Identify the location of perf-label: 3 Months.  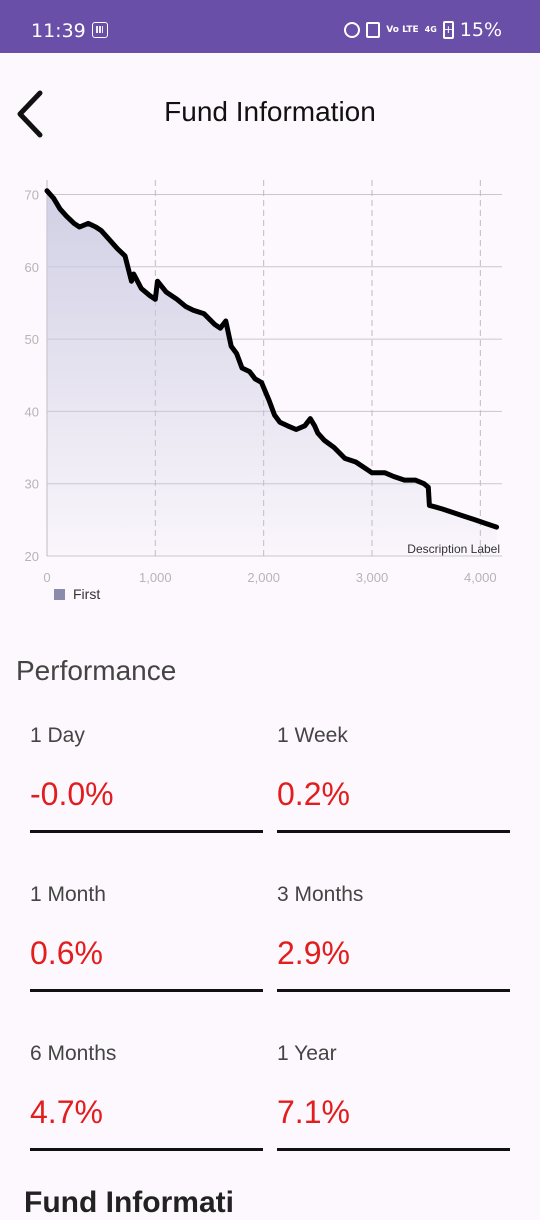
(320, 895).